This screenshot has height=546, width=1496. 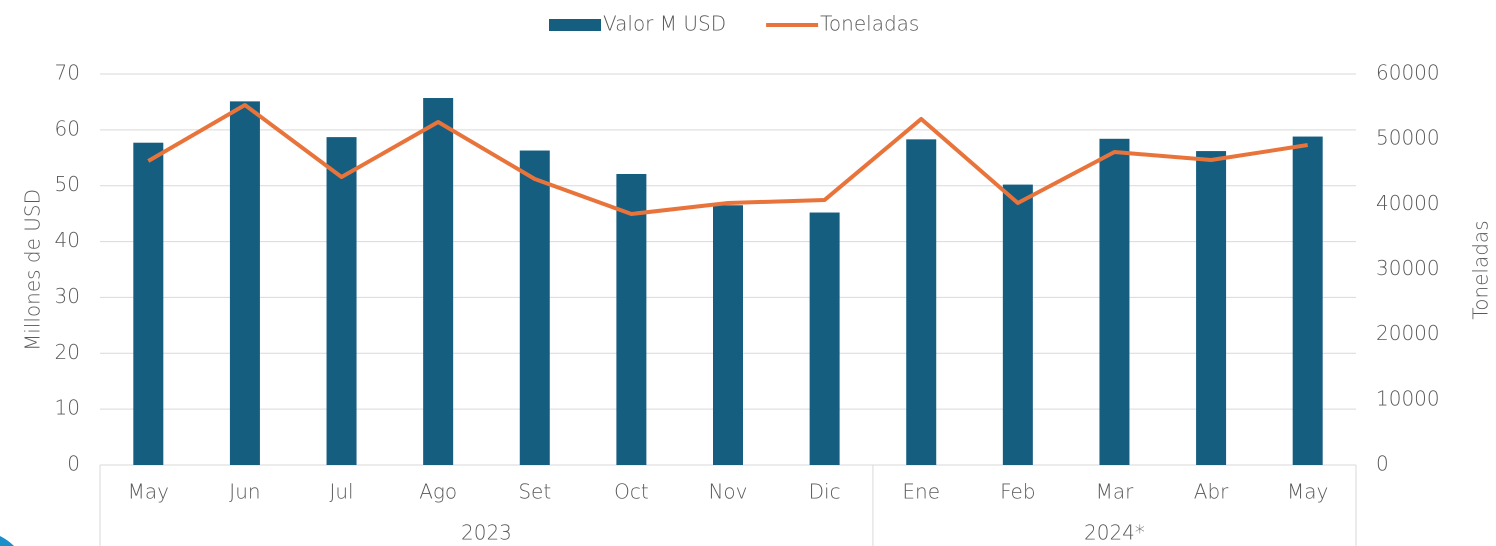 I want to click on y2-tick-label: 30000, so click(x=1408, y=268).